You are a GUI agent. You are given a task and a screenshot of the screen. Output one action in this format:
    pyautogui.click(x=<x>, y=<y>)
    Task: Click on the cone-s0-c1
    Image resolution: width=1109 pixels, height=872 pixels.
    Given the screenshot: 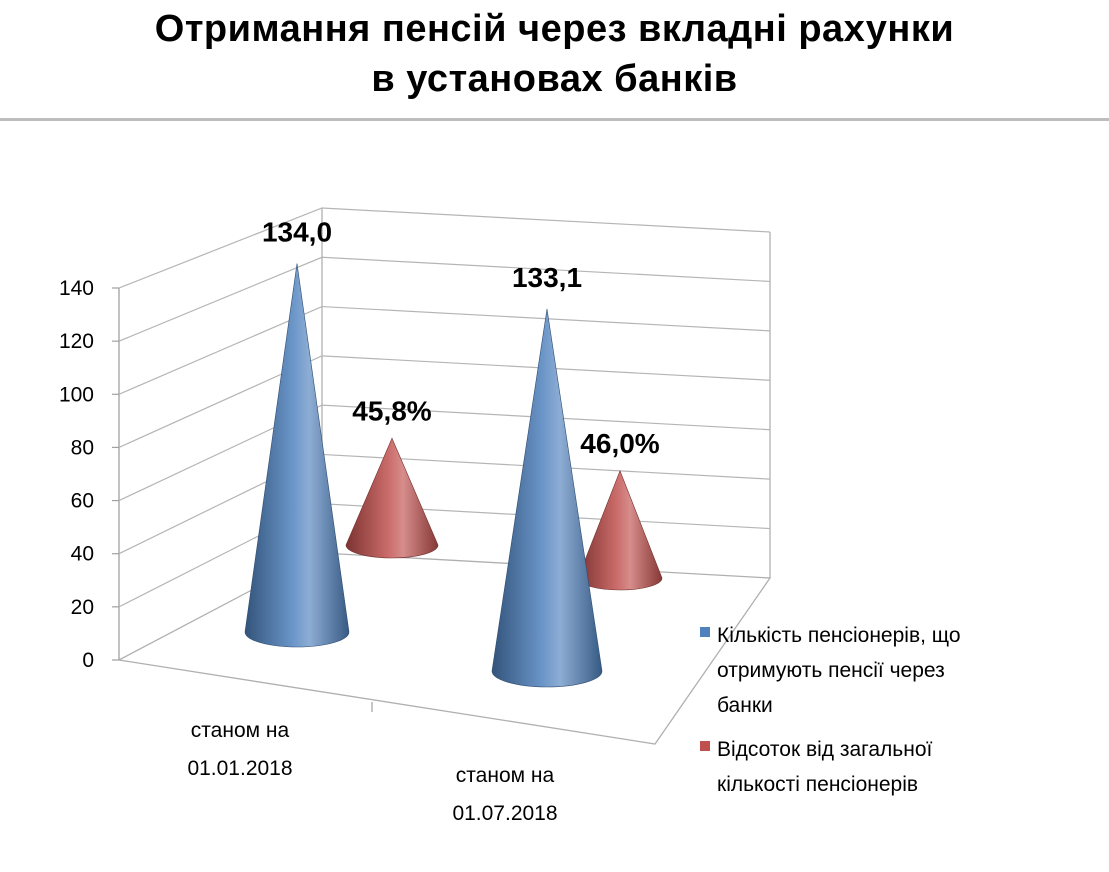 What is the action you would take?
    pyautogui.click(x=547, y=498)
    